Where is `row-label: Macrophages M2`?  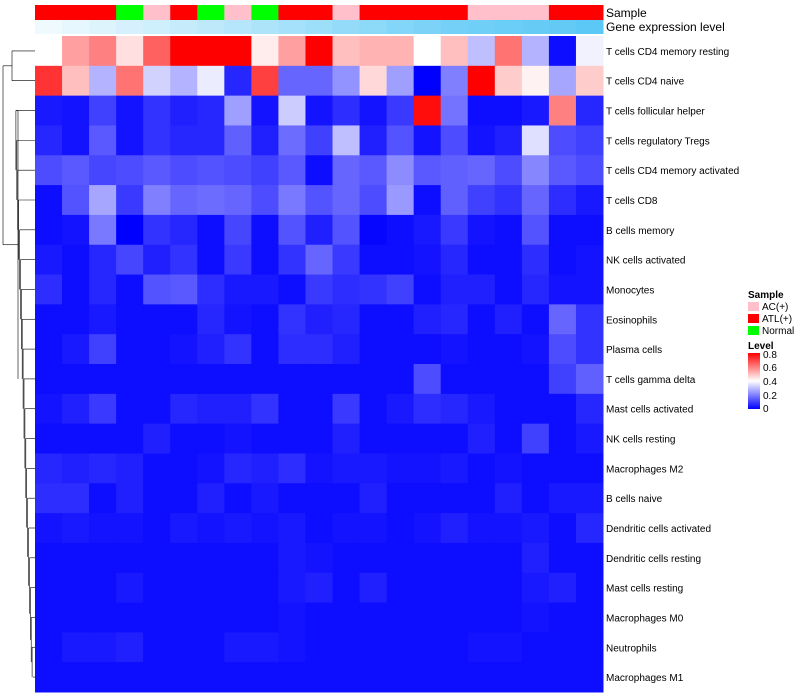 row-label: Macrophages M2 is located at coordinates (645, 469).